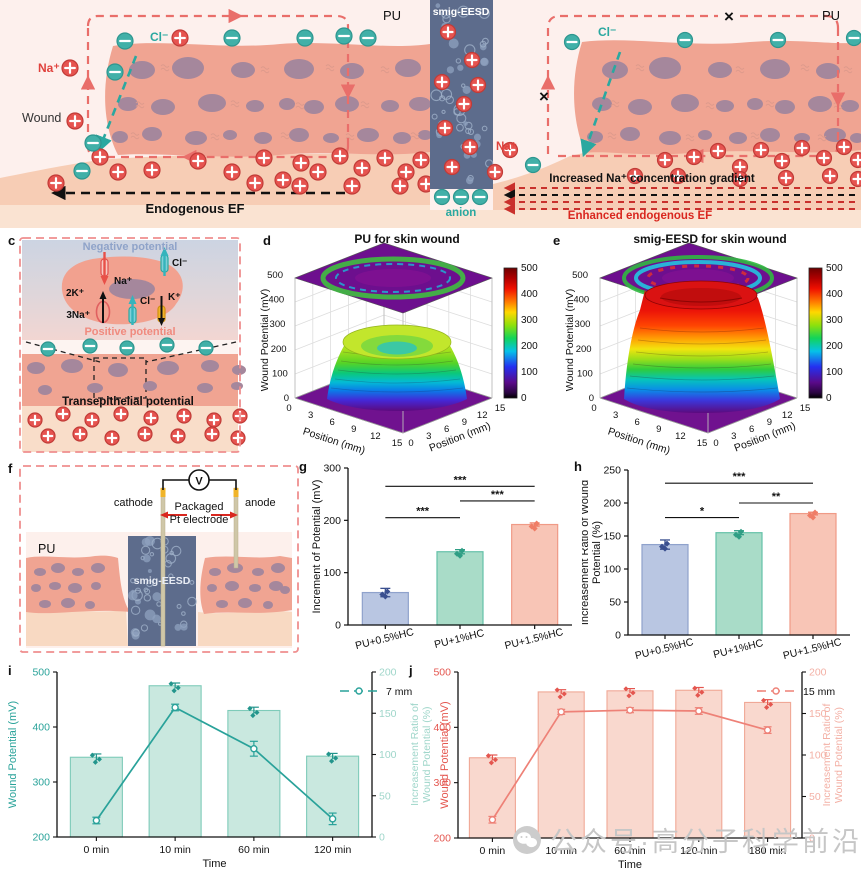 The image size is (861, 873). I want to click on blocked-cross-top-icon: ×, so click(729, 16).